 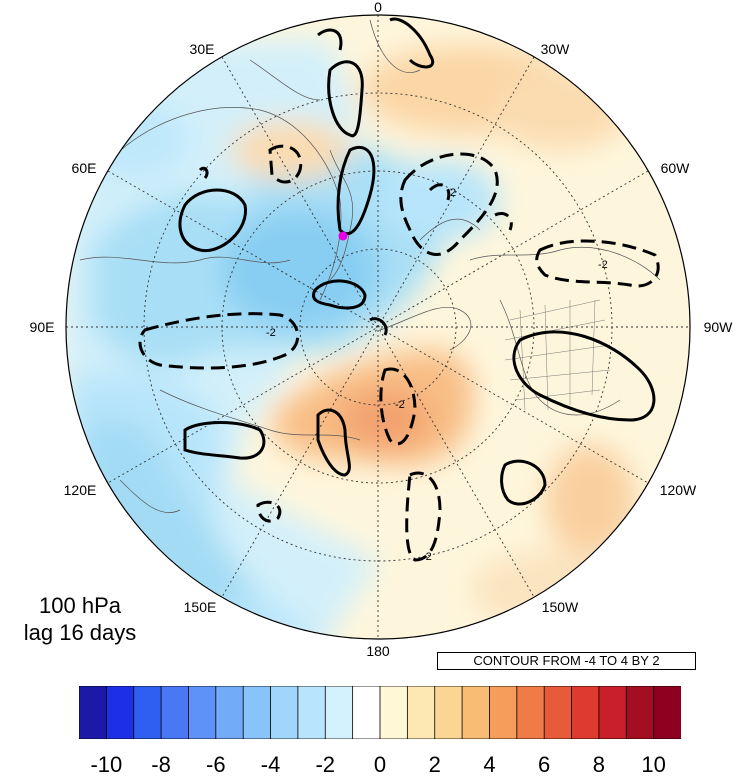 What do you see at coordinates (599, 764) in the screenshot?
I see `colorbar-tick-label: 8` at bounding box center [599, 764].